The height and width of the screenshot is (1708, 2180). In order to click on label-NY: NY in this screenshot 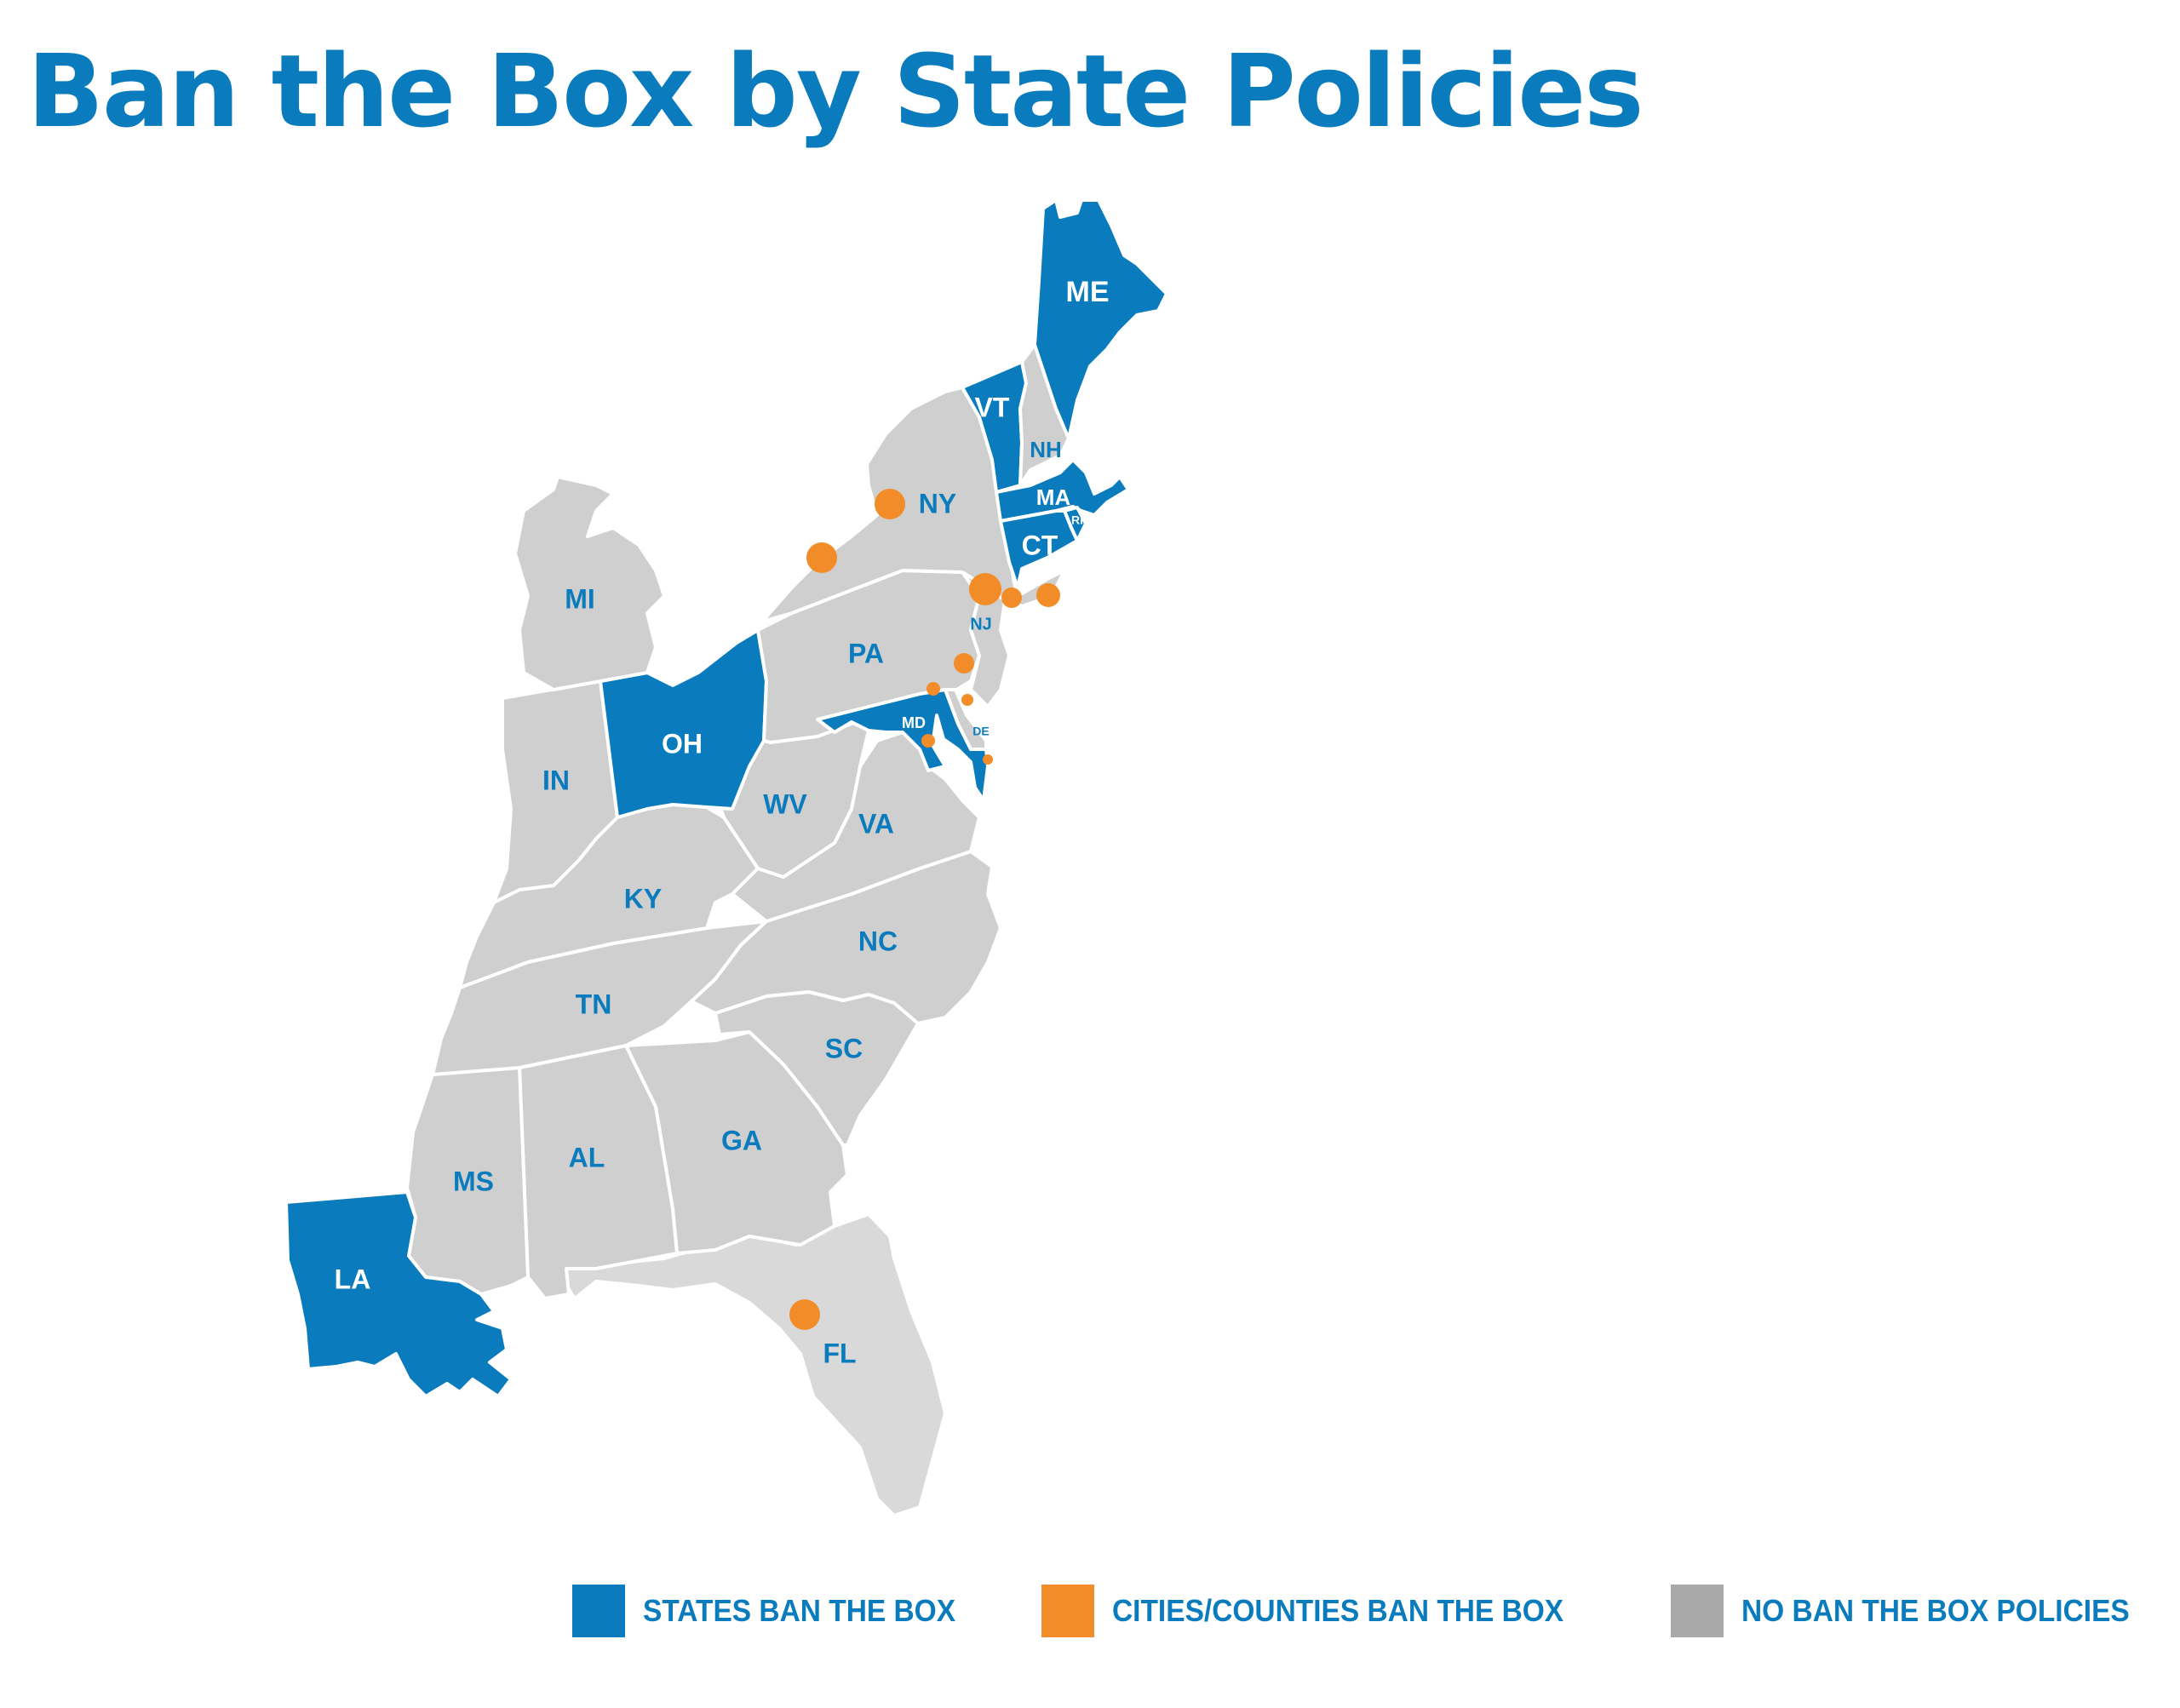, I will do `click(937, 503)`.